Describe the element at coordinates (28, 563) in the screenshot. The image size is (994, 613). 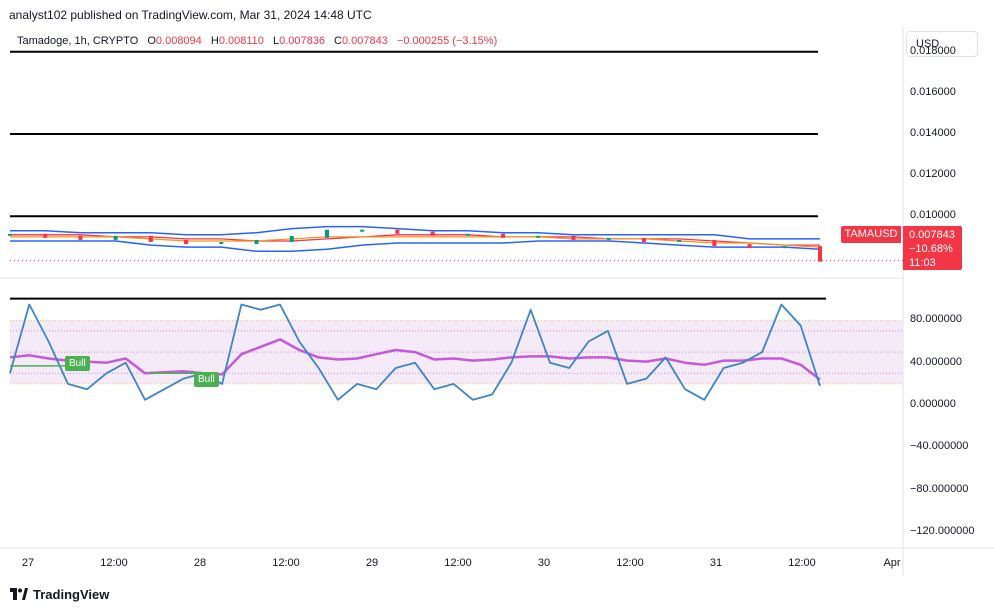
I see `time-axis-tick: 27` at that location.